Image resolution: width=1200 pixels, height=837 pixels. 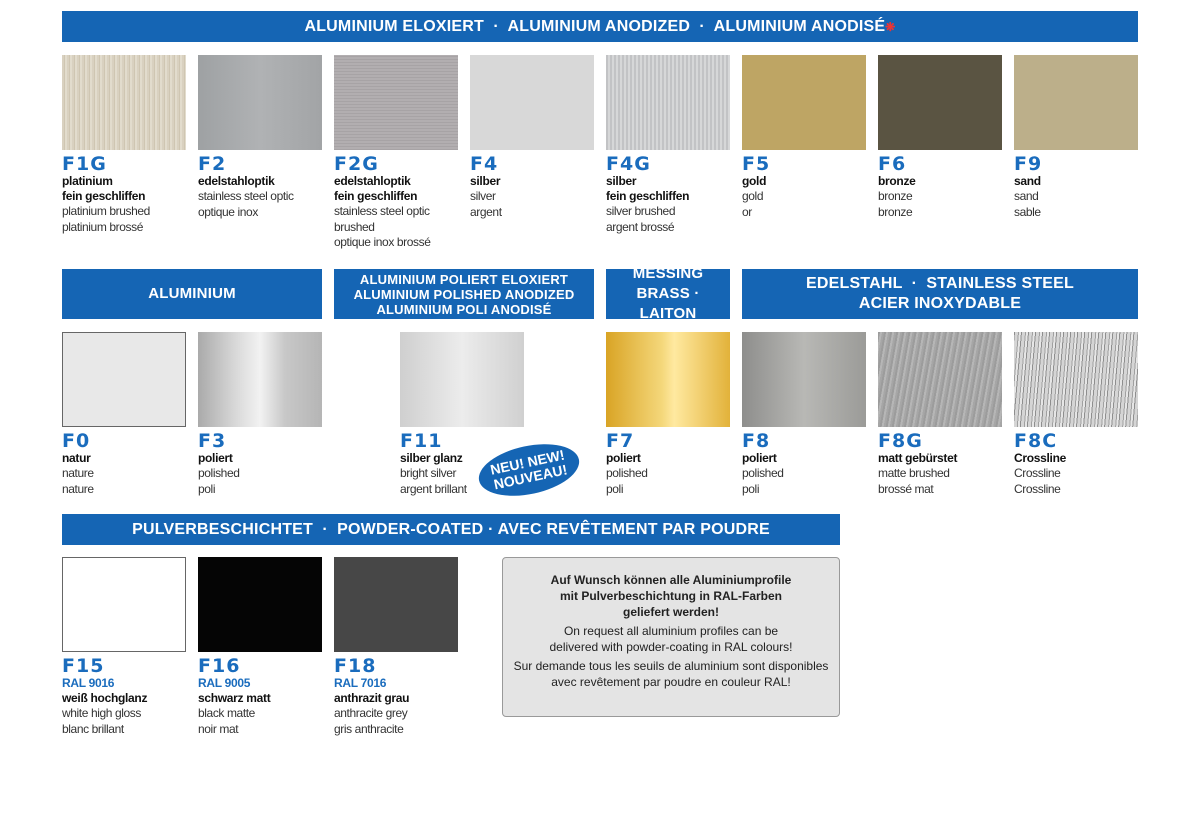 I want to click on finish-item-f8c: F8C Crossline Crossline Crossline, so click(x=1076, y=414).